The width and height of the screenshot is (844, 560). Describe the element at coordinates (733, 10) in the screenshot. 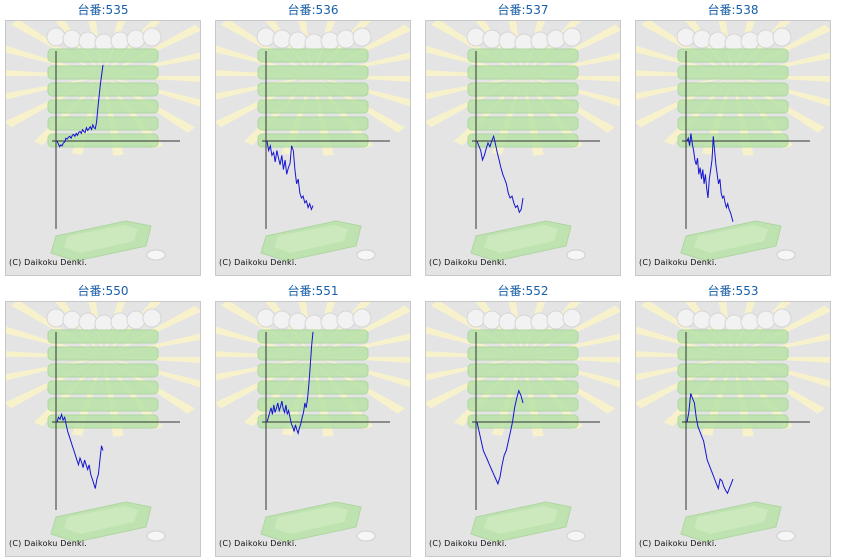

I see `machine-number-title: 台番:538` at that location.